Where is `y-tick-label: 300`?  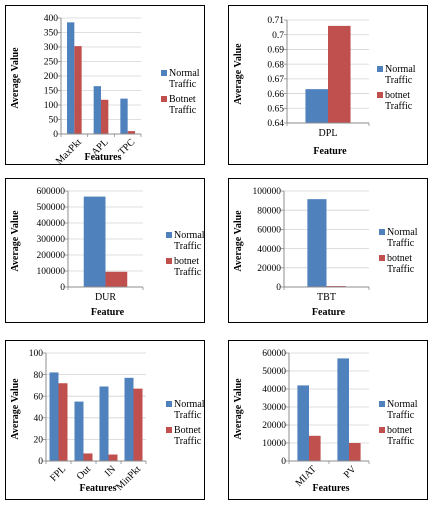 y-tick-label: 300 is located at coordinates (51, 48).